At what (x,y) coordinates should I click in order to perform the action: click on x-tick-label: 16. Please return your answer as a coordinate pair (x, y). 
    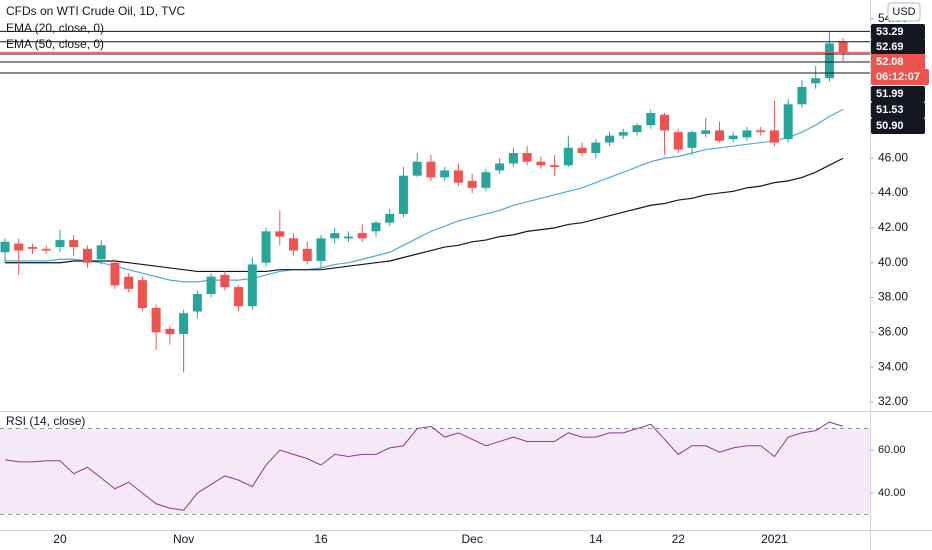
    Looking at the image, I should click on (321, 539).